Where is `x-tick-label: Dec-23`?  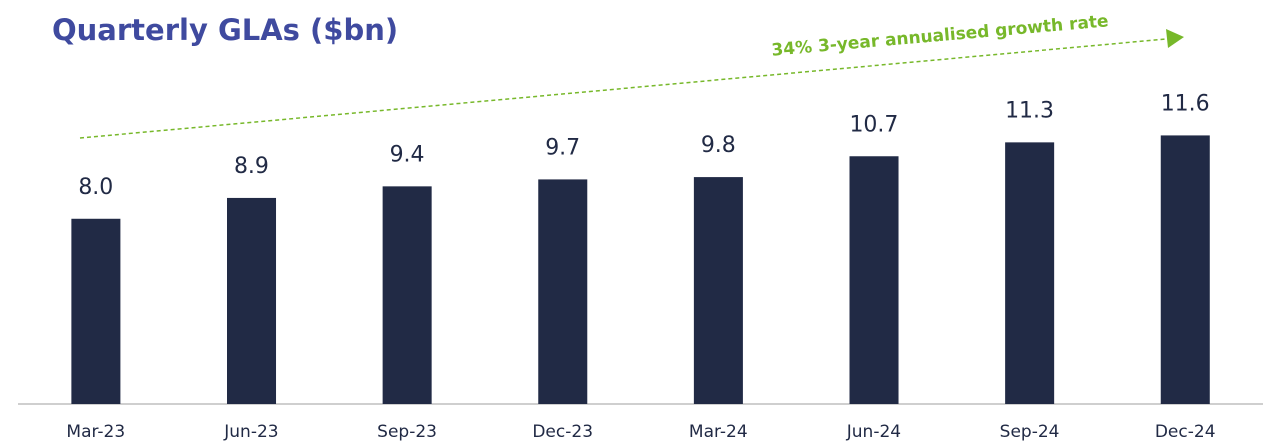 x-tick-label: Dec-23 is located at coordinates (562, 432).